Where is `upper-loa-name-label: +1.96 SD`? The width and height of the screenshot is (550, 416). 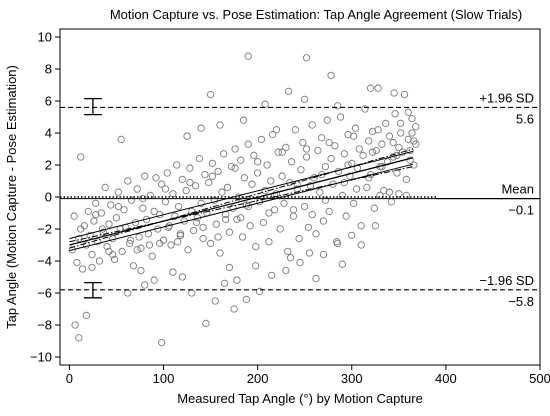 upper-loa-name-label: +1.96 SD is located at coordinates (506, 97).